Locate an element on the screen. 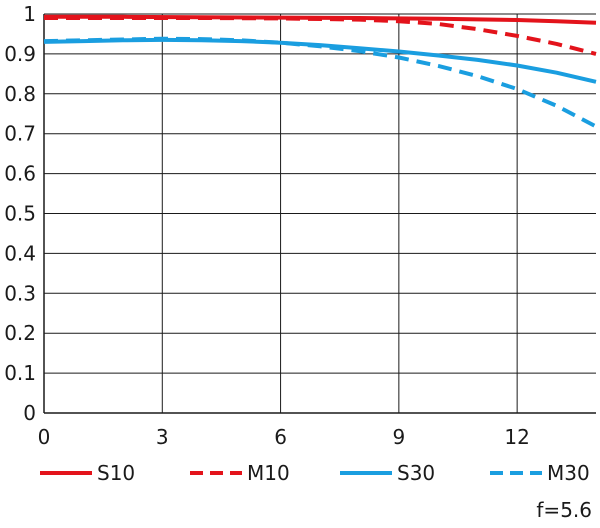  y-tick-labels: 0 0.1 0.2 0.3 0.4 0.5 0.6 0.7 0.8 0.9 1 is located at coordinates (20, 213).